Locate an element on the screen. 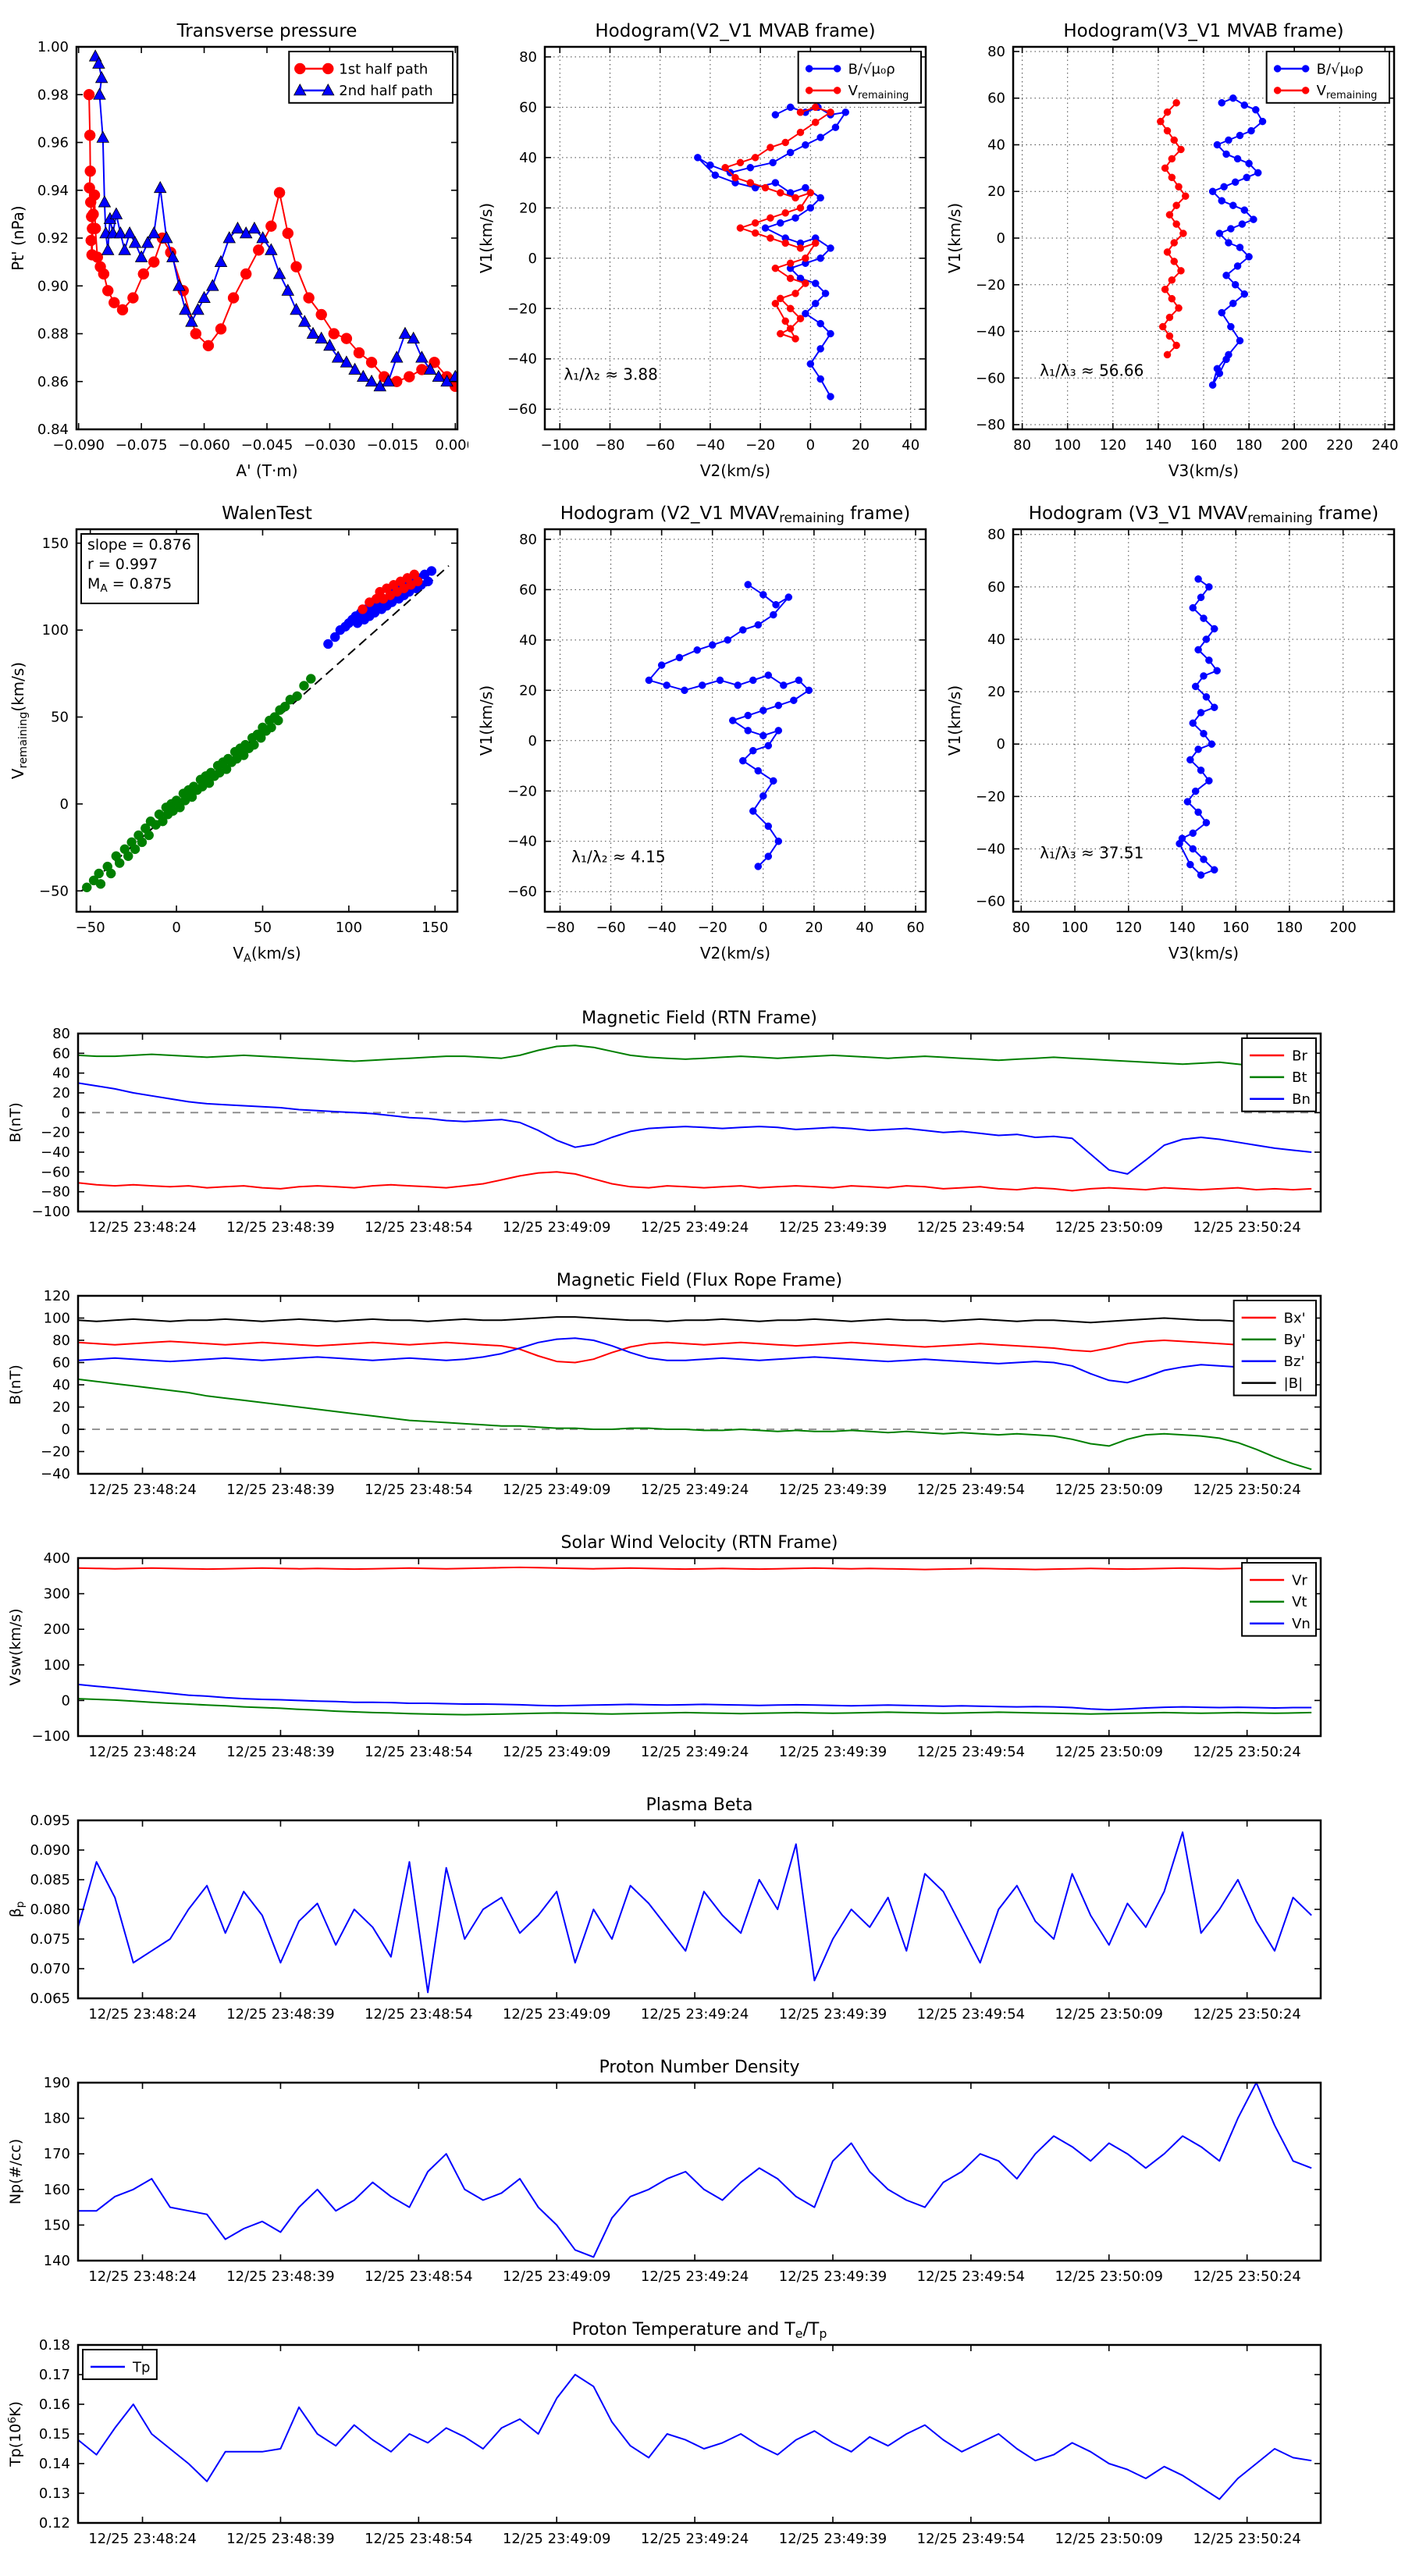 This screenshot has height=2576, width=1405. x-tick-labels: −80 −60 −40 −20 0 20 40 60 is located at coordinates (735, 732).